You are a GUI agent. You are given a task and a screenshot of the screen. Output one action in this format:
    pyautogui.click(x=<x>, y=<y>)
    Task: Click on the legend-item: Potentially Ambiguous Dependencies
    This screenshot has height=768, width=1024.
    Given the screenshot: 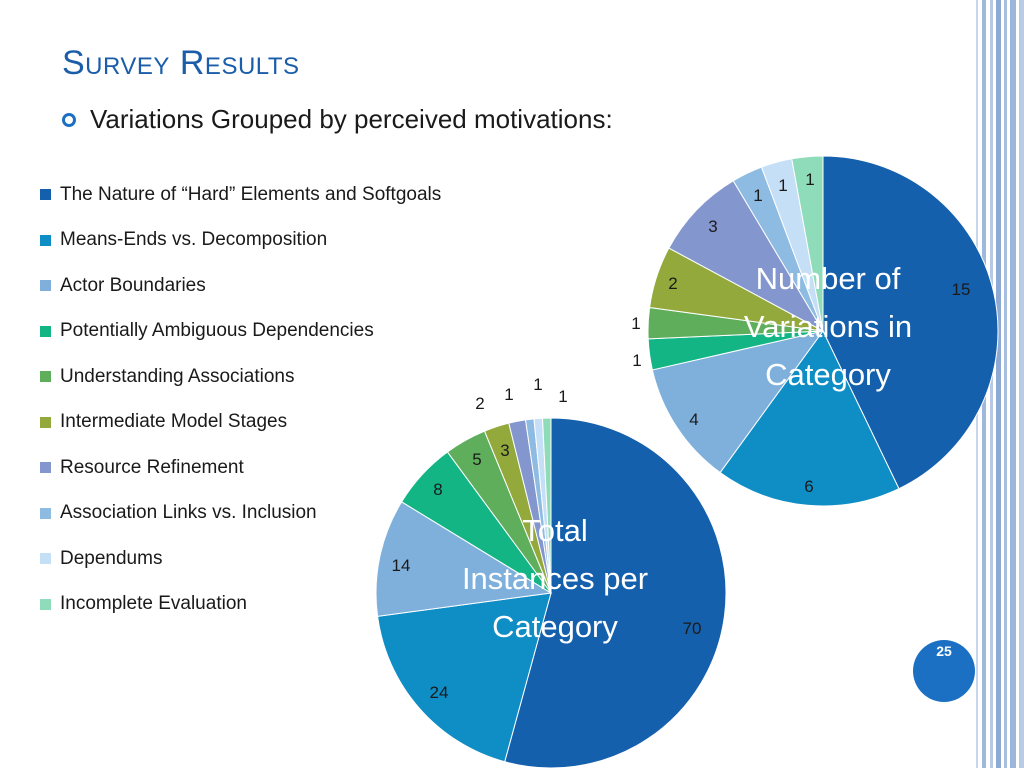 What is the action you would take?
    pyautogui.click(x=240, y=332)
    